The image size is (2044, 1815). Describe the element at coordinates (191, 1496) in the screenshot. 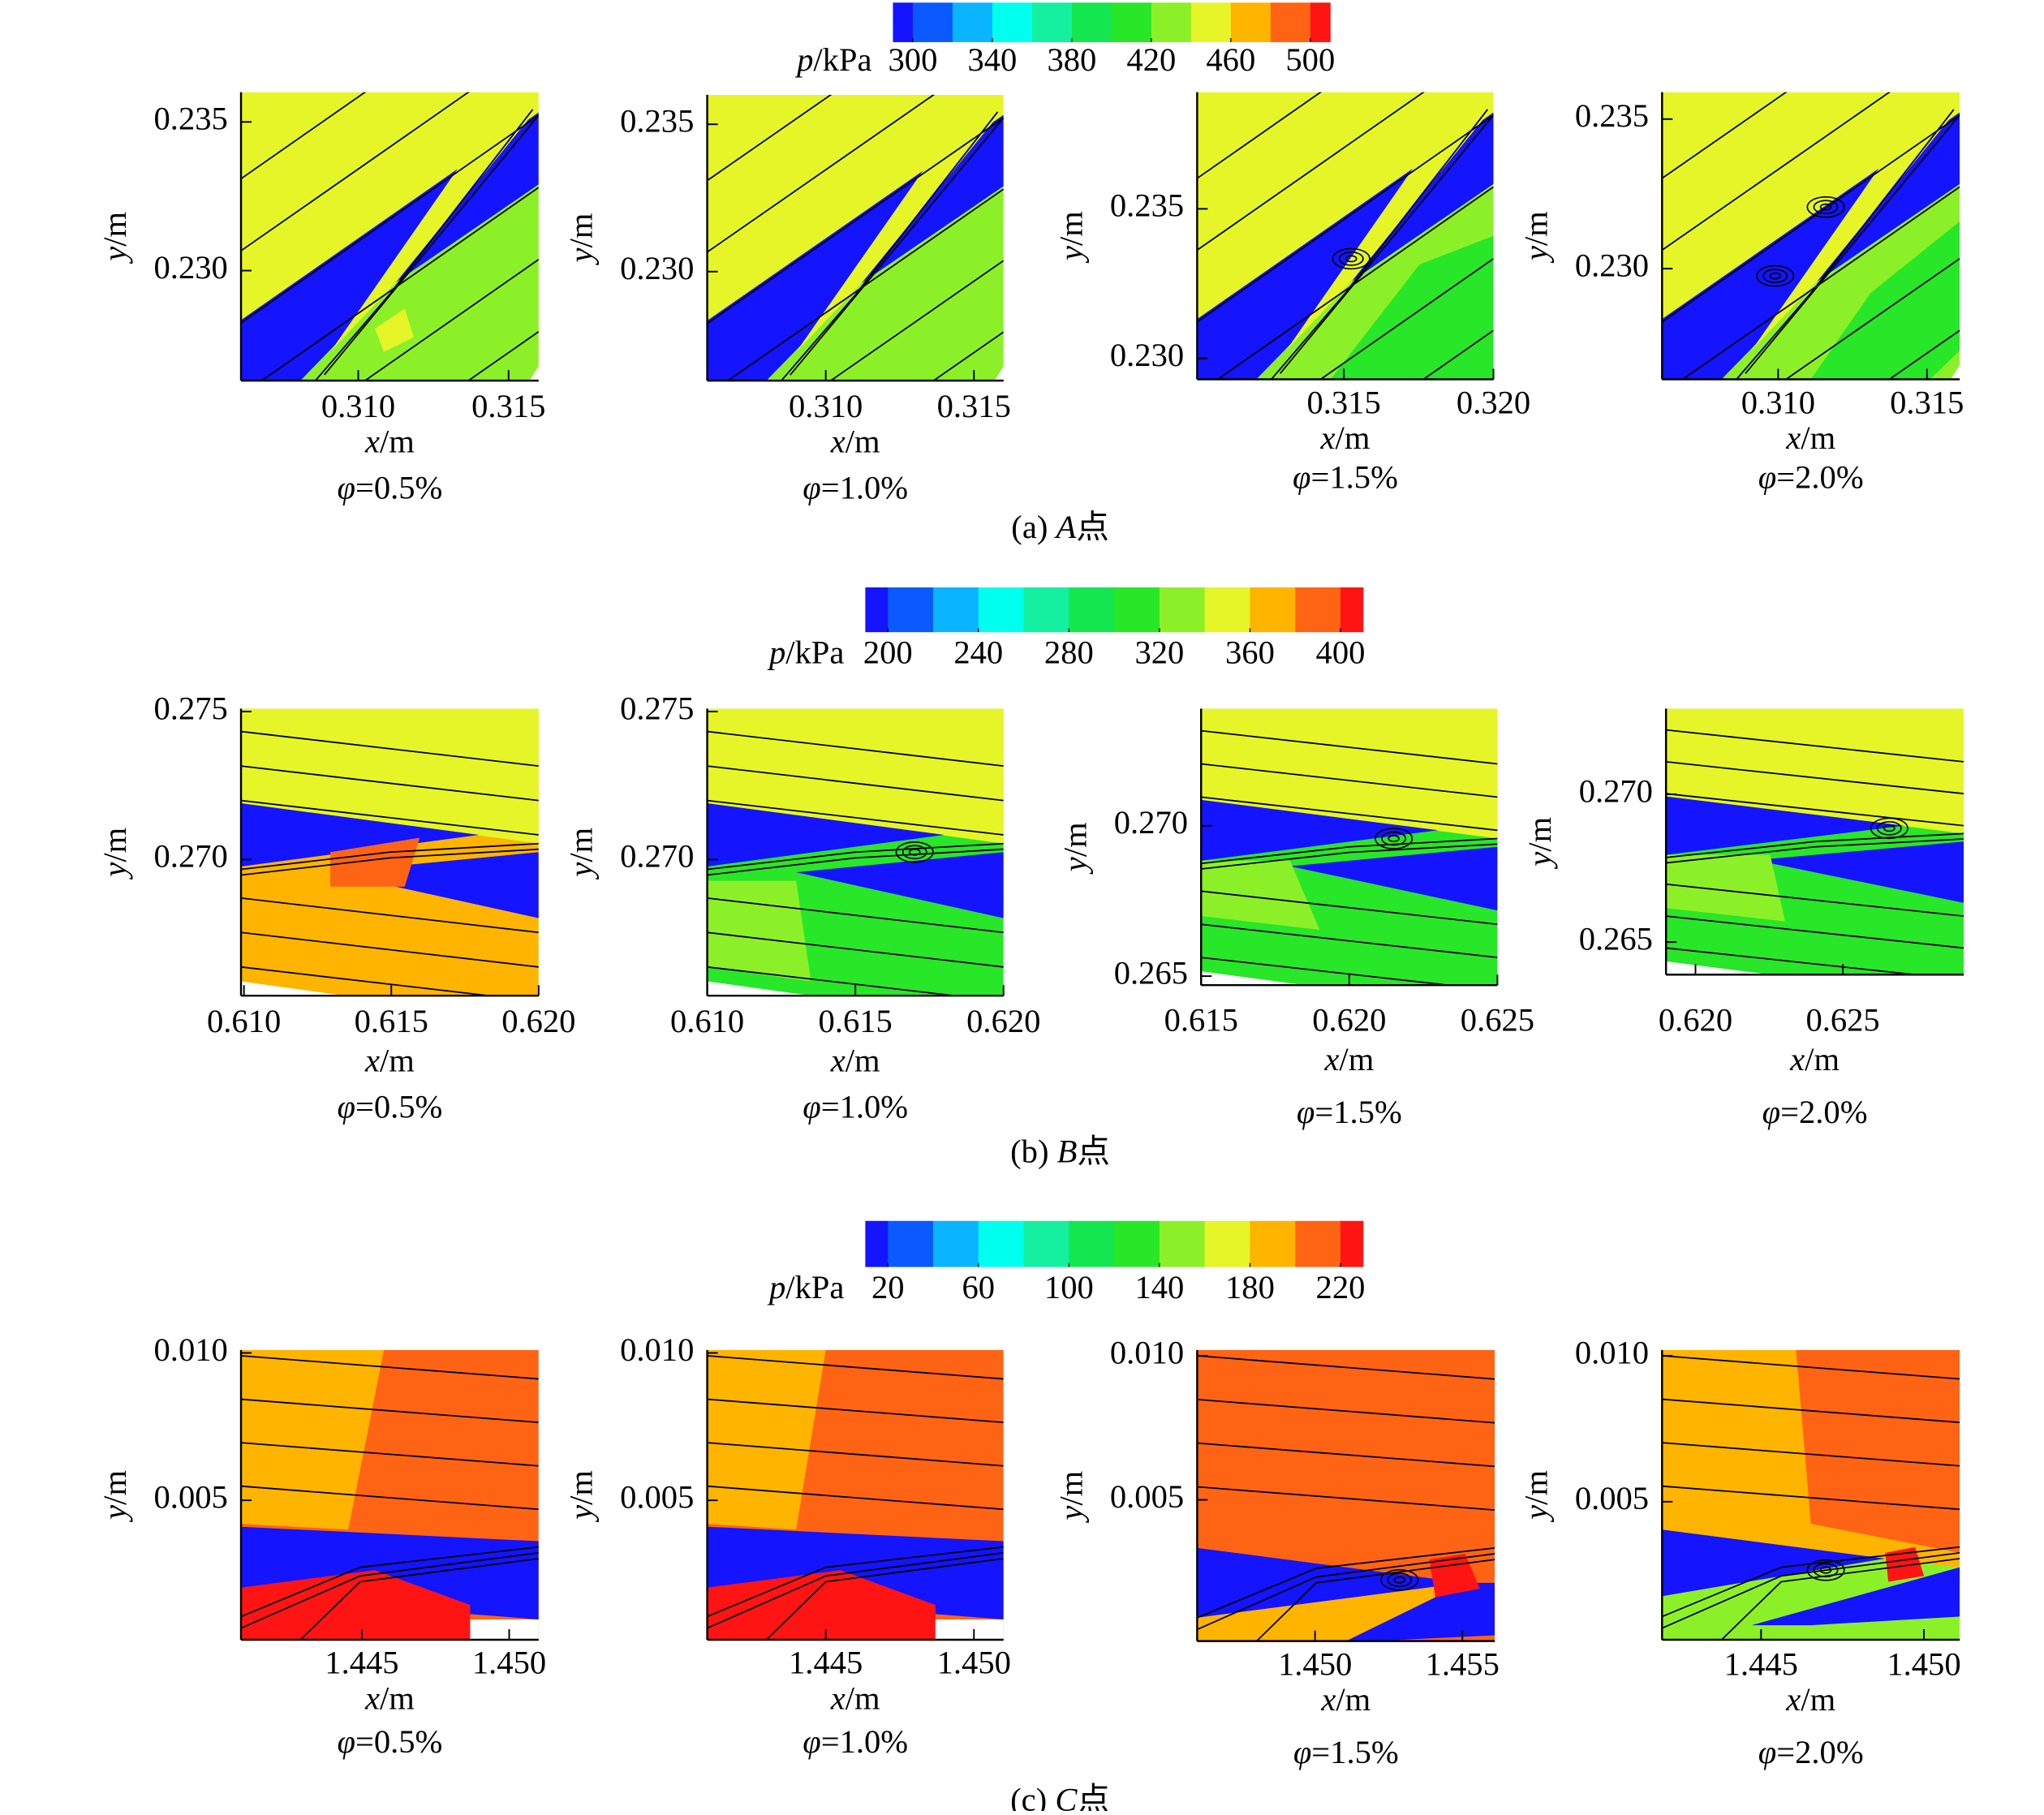

I see `y-tick-label: 0.005` at that location.